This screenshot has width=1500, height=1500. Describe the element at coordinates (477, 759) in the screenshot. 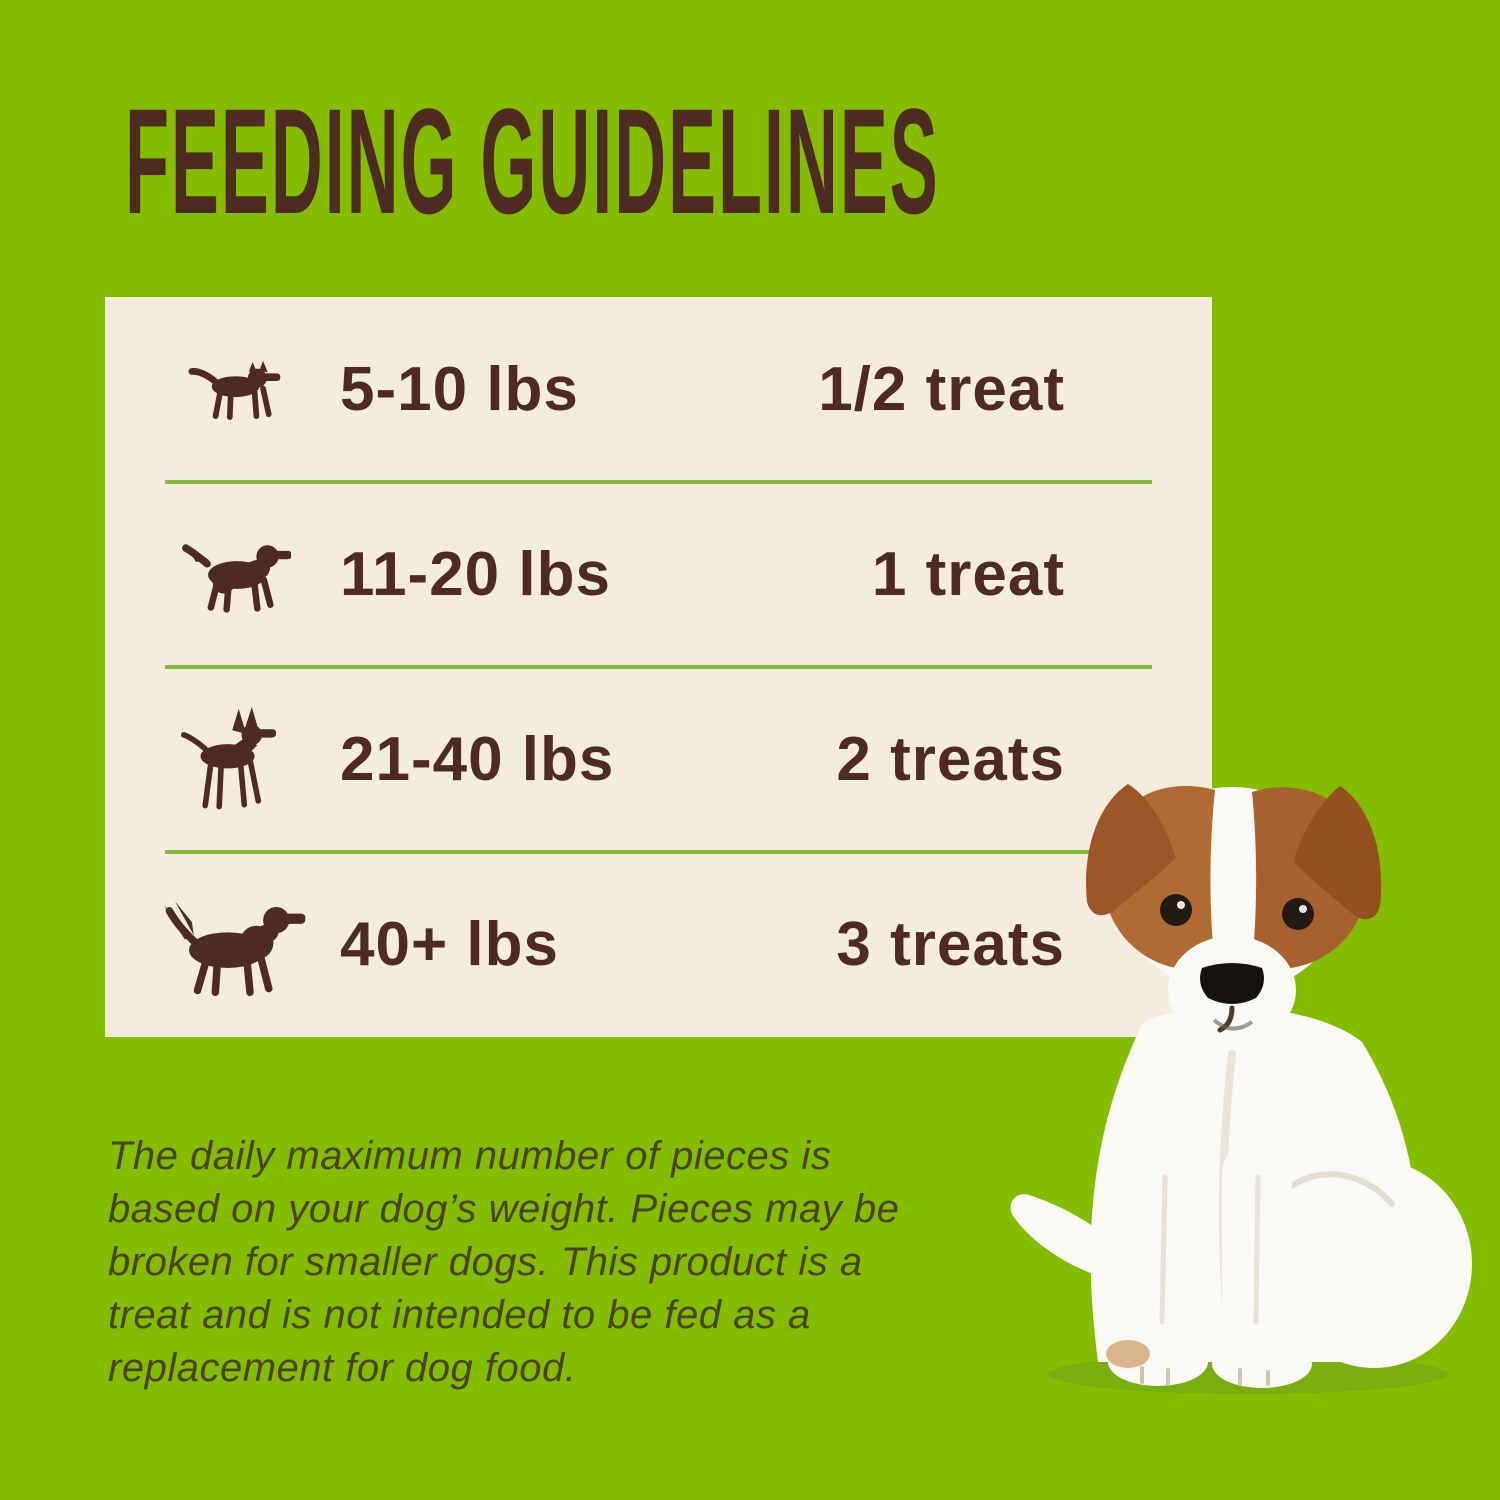

I see `weight-label: 21-40 lbs` at that location.